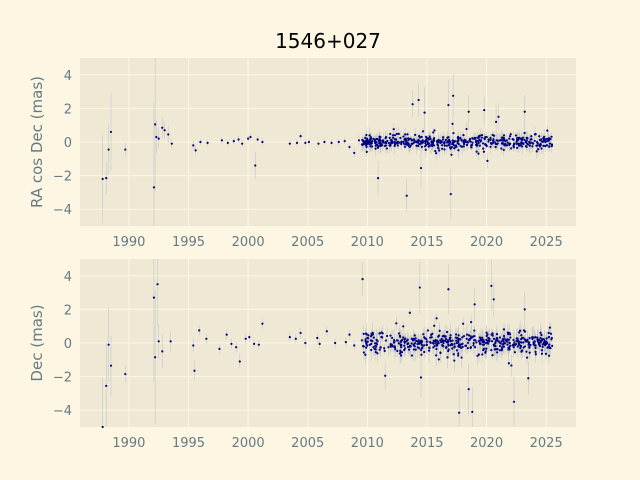  I want to click on dec-y-tick-label: 4, so click(68, 277).